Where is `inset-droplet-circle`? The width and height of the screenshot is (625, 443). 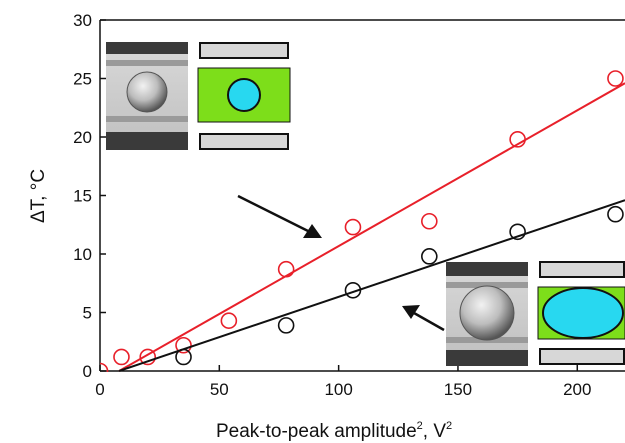
inset-droplet-circle is located at coordinates (244, 95).